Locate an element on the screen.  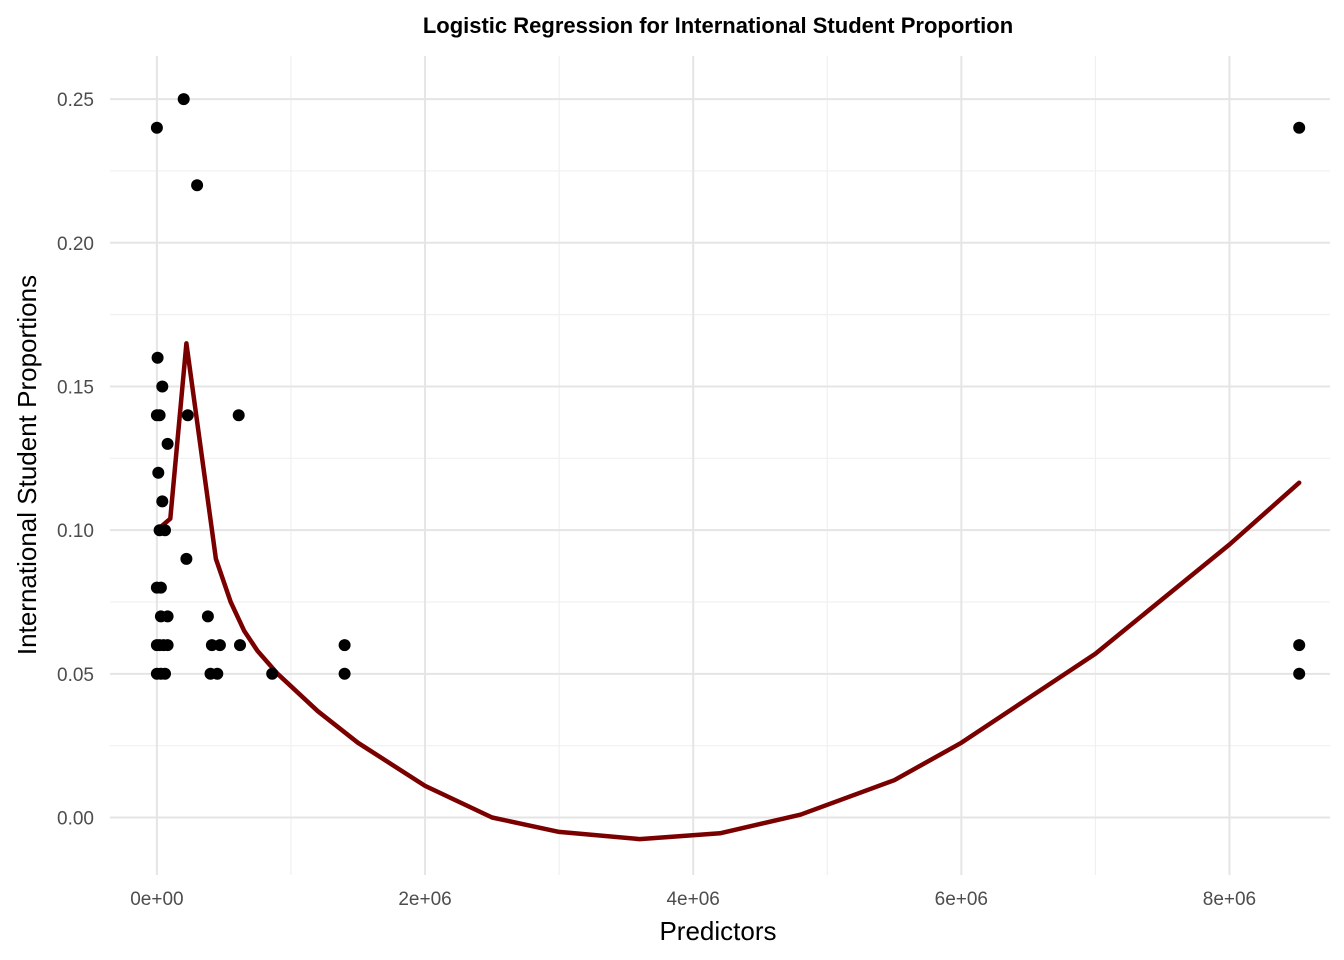
y-tick-label: 0.10 is located at coordinates (75, 531).